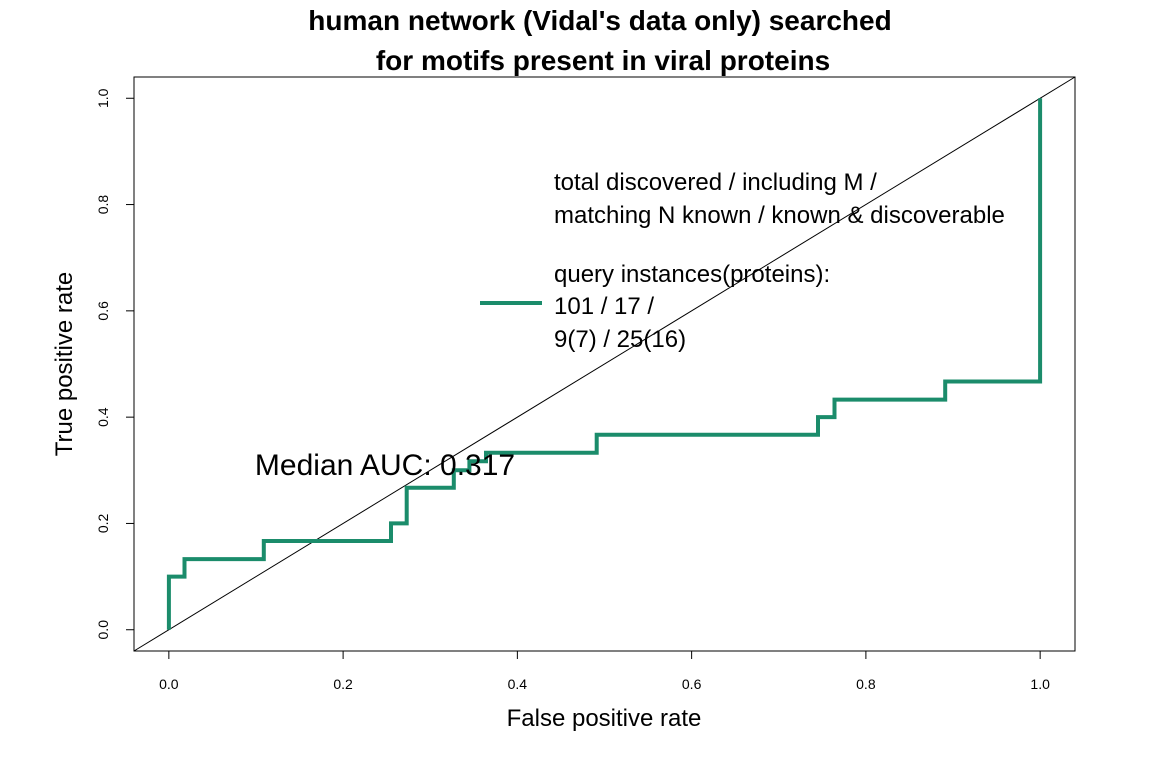 This screenshot has height=768, width=1152. What do you see at coordinates (103, 205) in the screenshot?
I see `y-tick-label: 0.8` at bounding box center [103, 205].